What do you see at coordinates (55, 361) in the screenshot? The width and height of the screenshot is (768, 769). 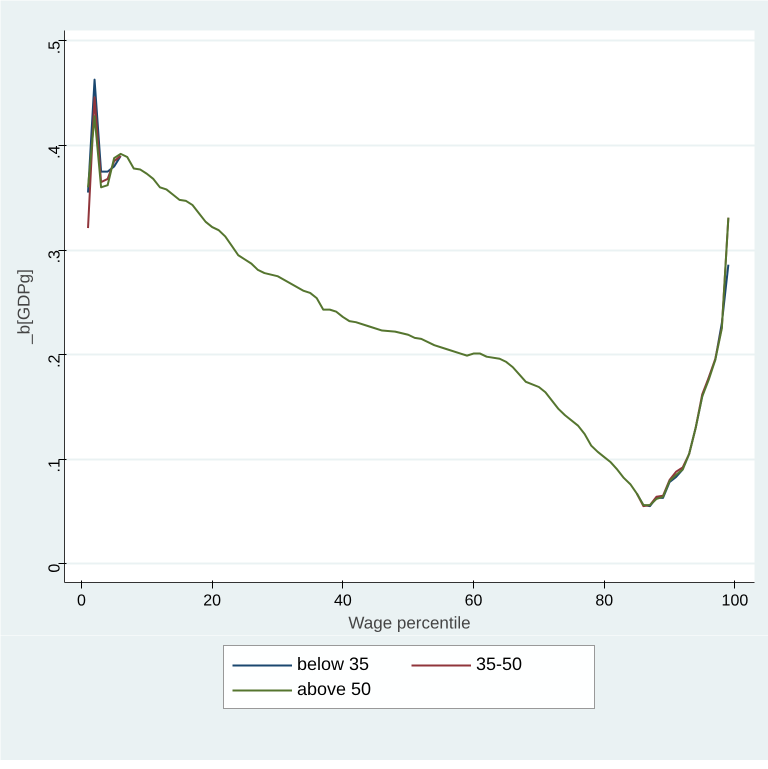 I see `y-tick-label: .2` at bounding box center [55, 361].